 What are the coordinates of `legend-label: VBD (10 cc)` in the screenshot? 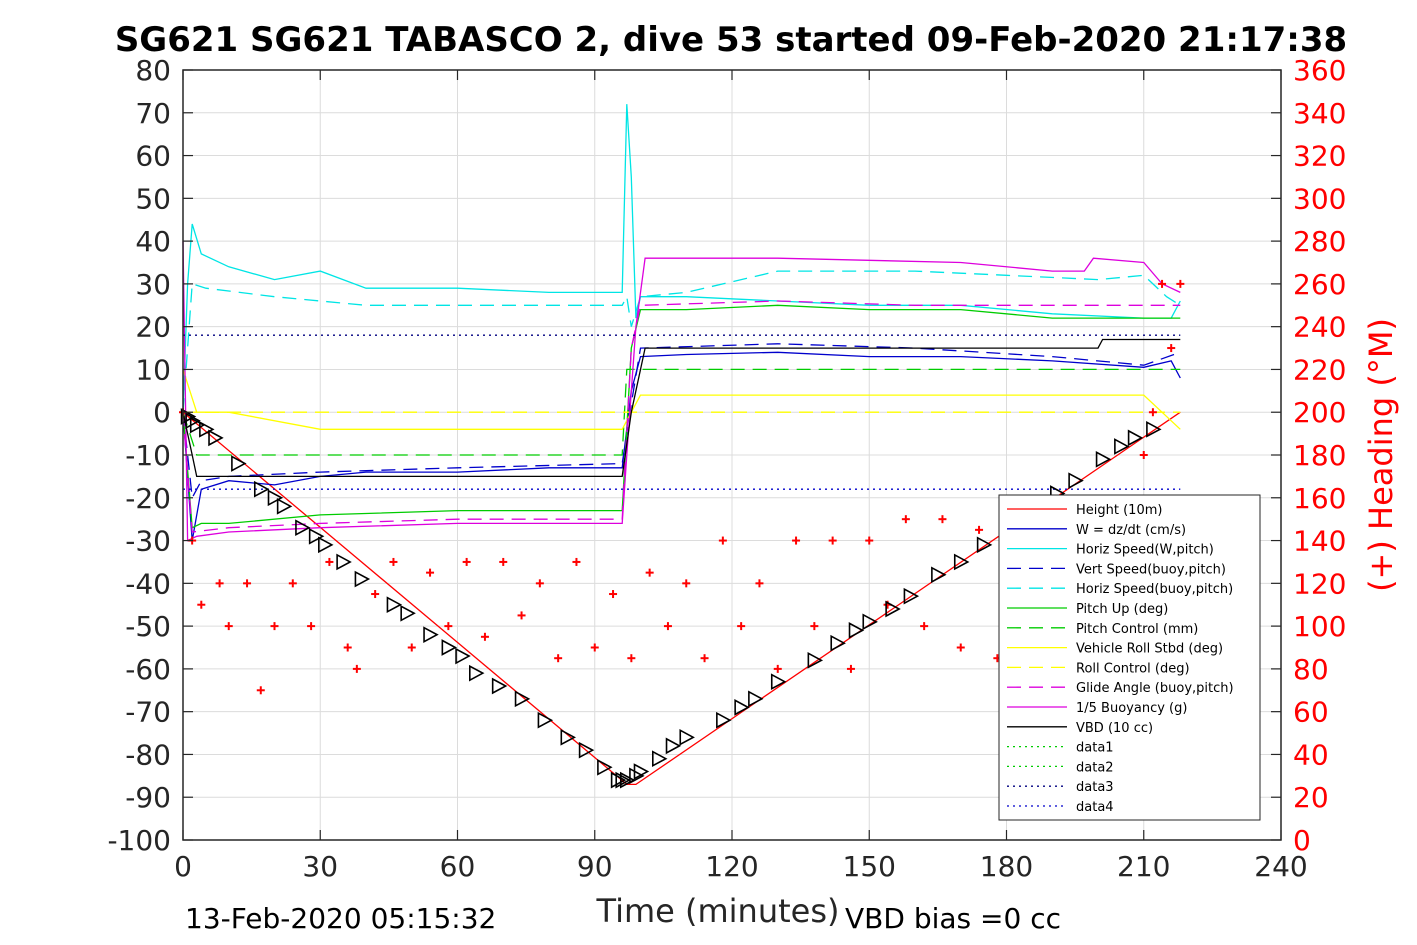 It's located at (1114, 728).